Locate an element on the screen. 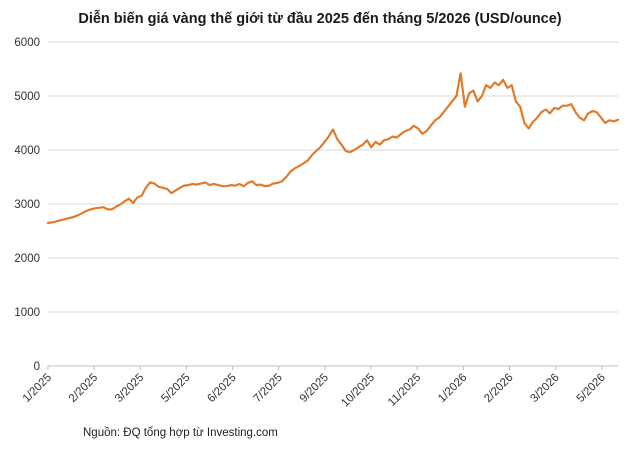 The width and height of the screenshot is (640, 449). x-tick-label: 6/2025 is located at coordinates (221, 388).